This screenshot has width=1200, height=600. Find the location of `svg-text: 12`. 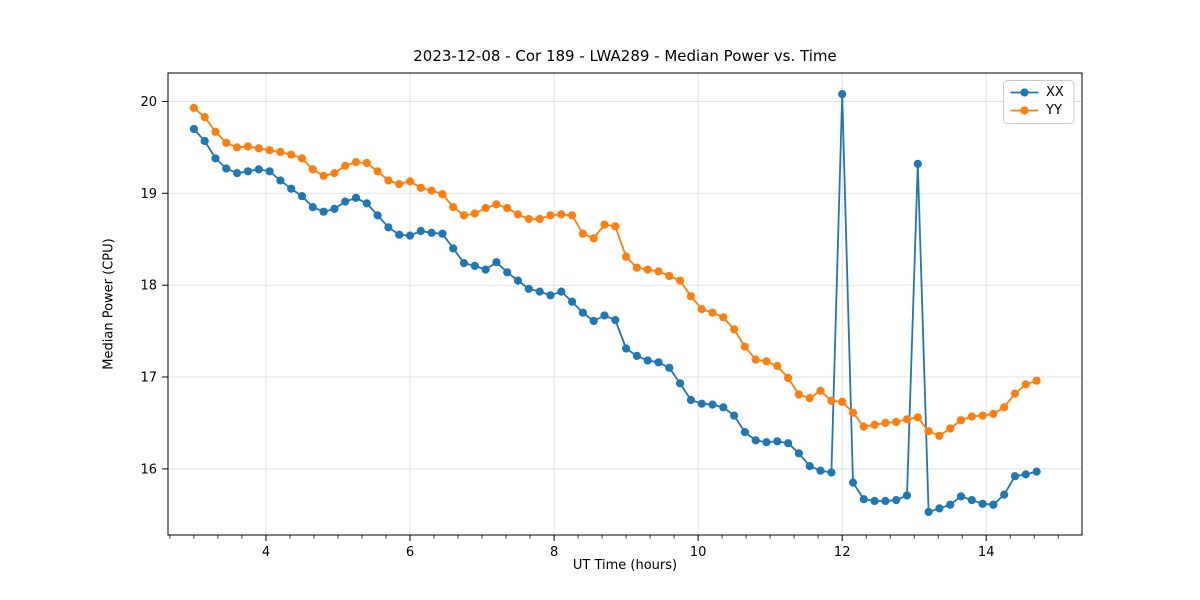

svg-text: 12 is located at coordinates (842, 552).